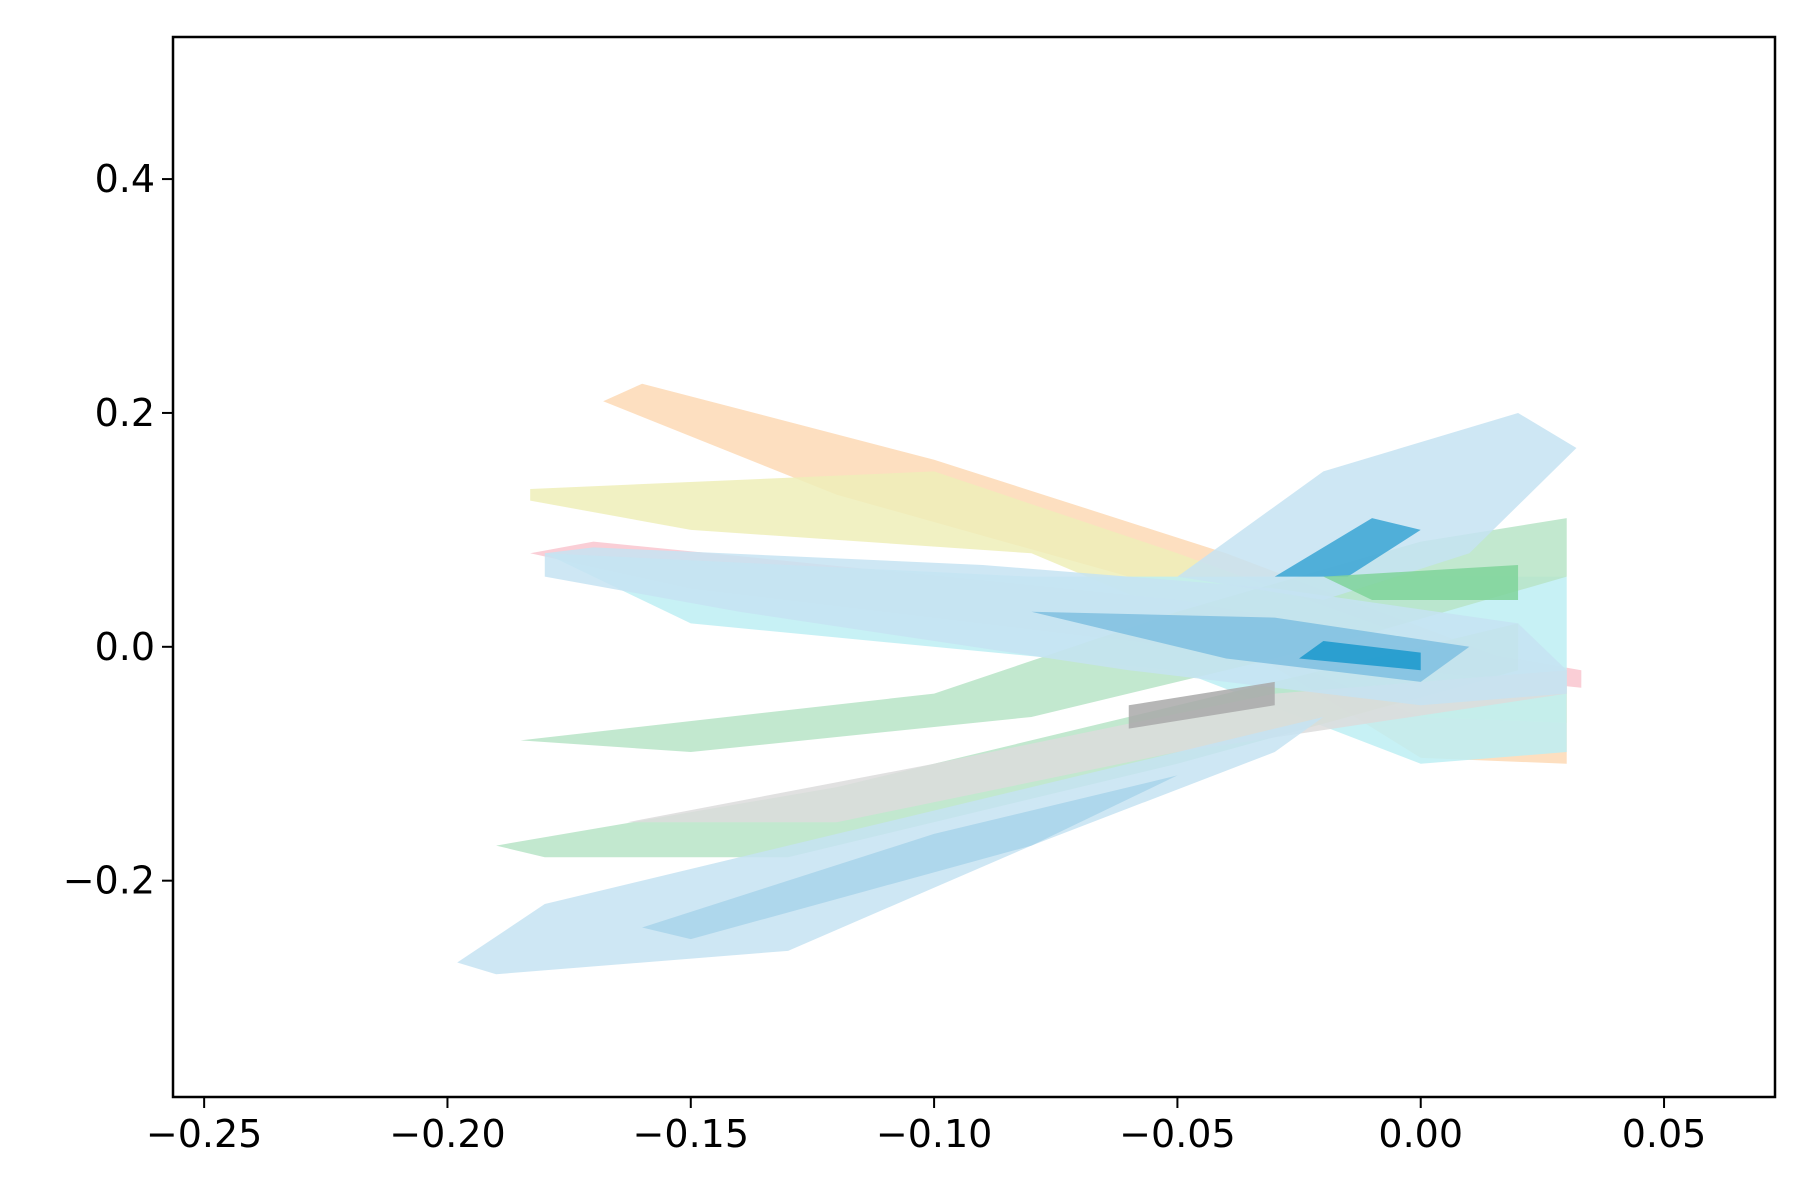 The image size is (1801, 1190). What do you see at coordinates (125, 179) in the screenshot?
I see `y-tick-label: 0.4` at bounding box center [125, 179].